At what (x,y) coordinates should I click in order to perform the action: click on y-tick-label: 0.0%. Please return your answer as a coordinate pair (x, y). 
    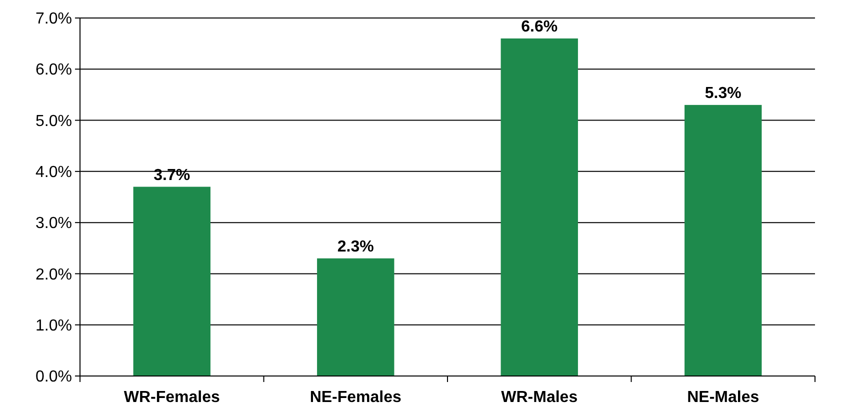
    Looking at the image, I should click on (54, 377).